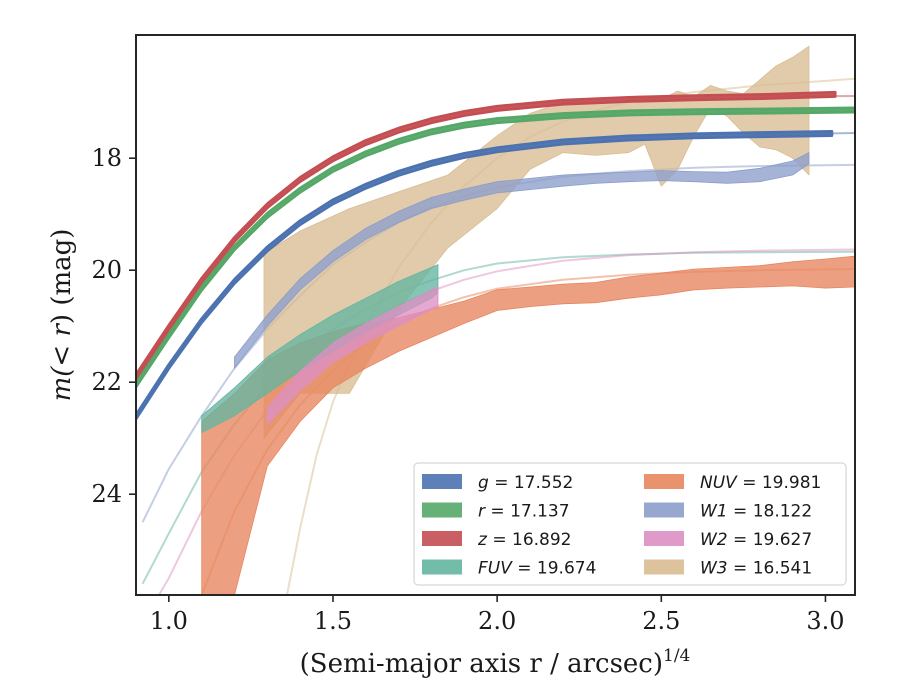  I want to click on legend-label-r: r = 17.137, so click(524, 512).